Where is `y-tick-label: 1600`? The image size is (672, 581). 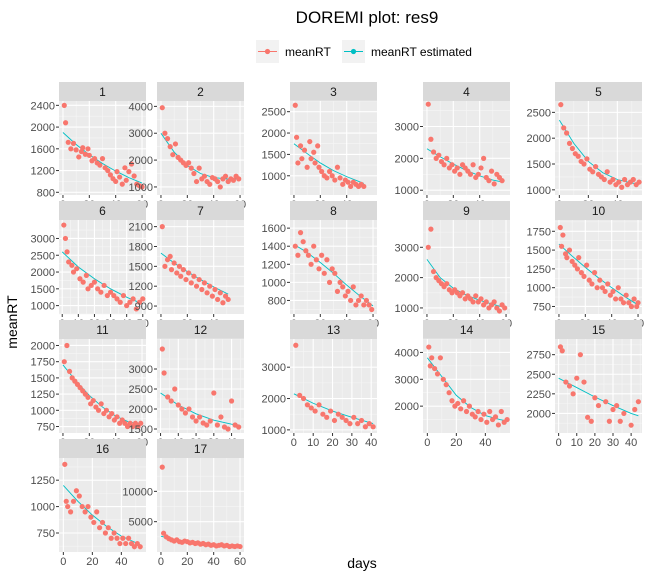 y-tick-label: 1600 is located at coordinates (43, 150).